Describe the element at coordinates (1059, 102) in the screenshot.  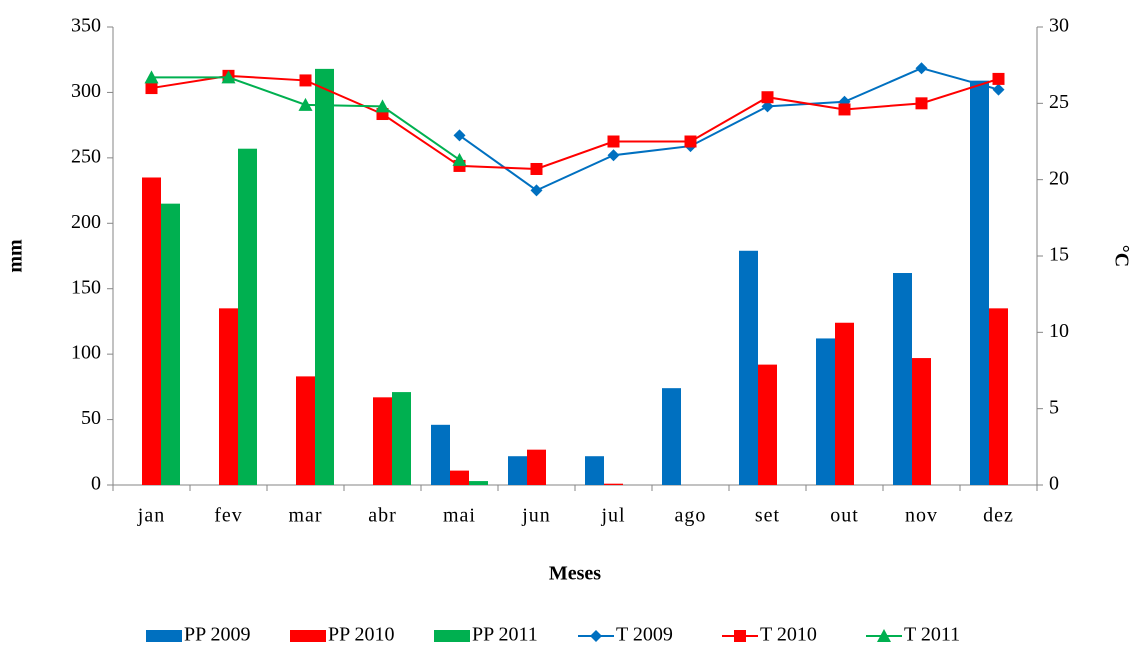
I see `y2-tick-label: 25` at that location.